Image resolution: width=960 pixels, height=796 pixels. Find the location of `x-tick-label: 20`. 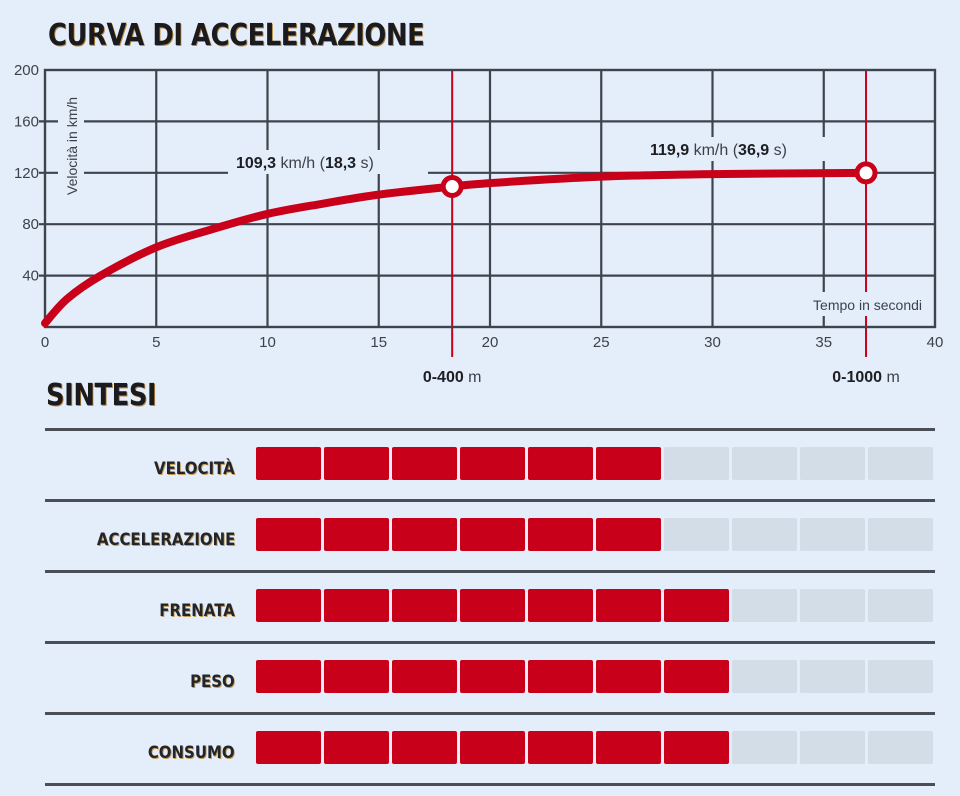

x-tick-label: 20 is located at coordinates (490, 342).